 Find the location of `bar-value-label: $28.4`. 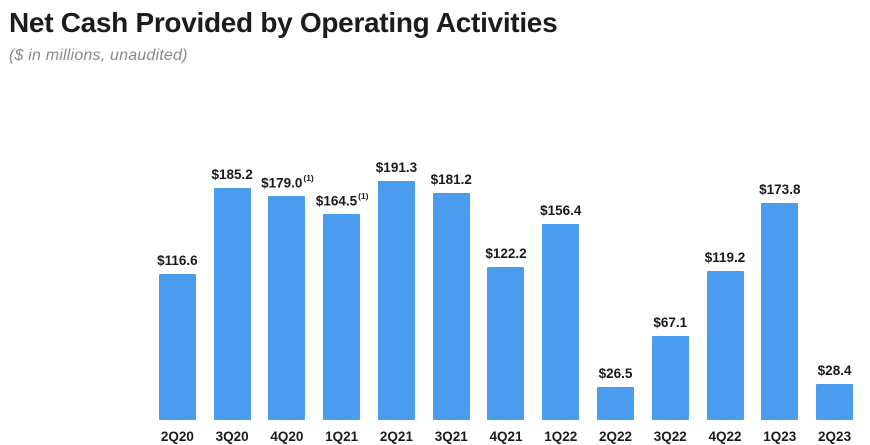

bar-value-label: $28.4 is located at coordinates (834, 370).